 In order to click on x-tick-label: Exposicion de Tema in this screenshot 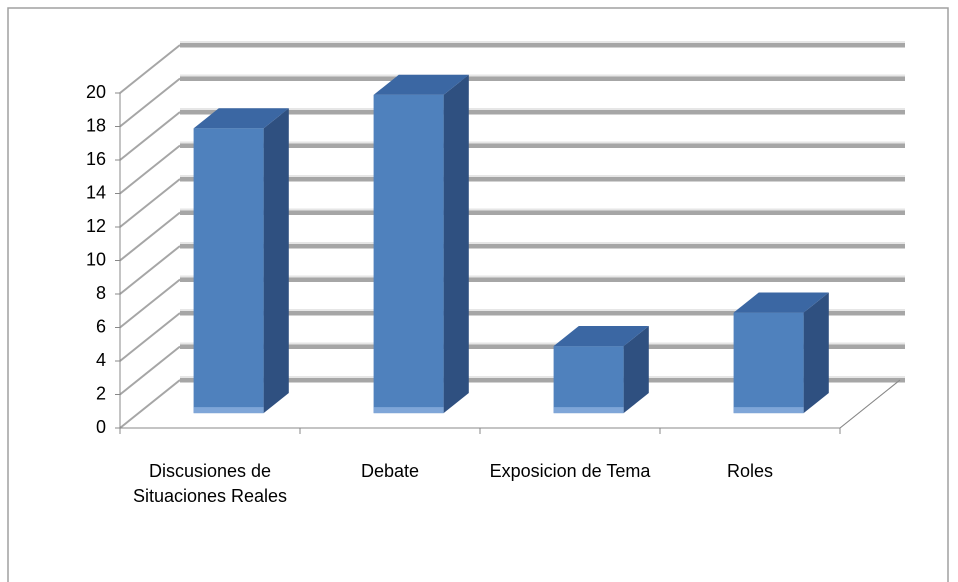, I will do `click(570, 471)`.